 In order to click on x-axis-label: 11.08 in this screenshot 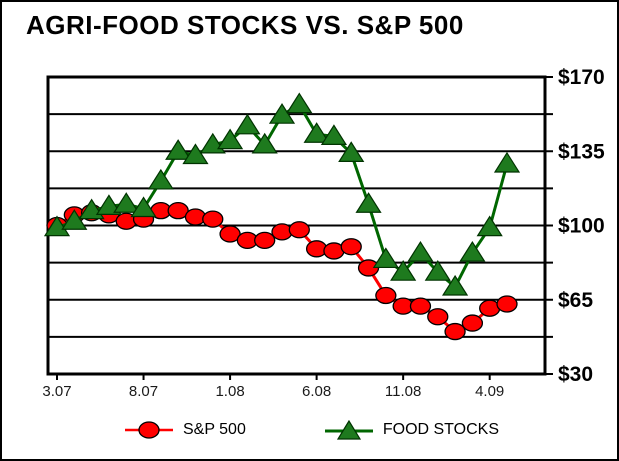, I will do `click(403, 391)`.